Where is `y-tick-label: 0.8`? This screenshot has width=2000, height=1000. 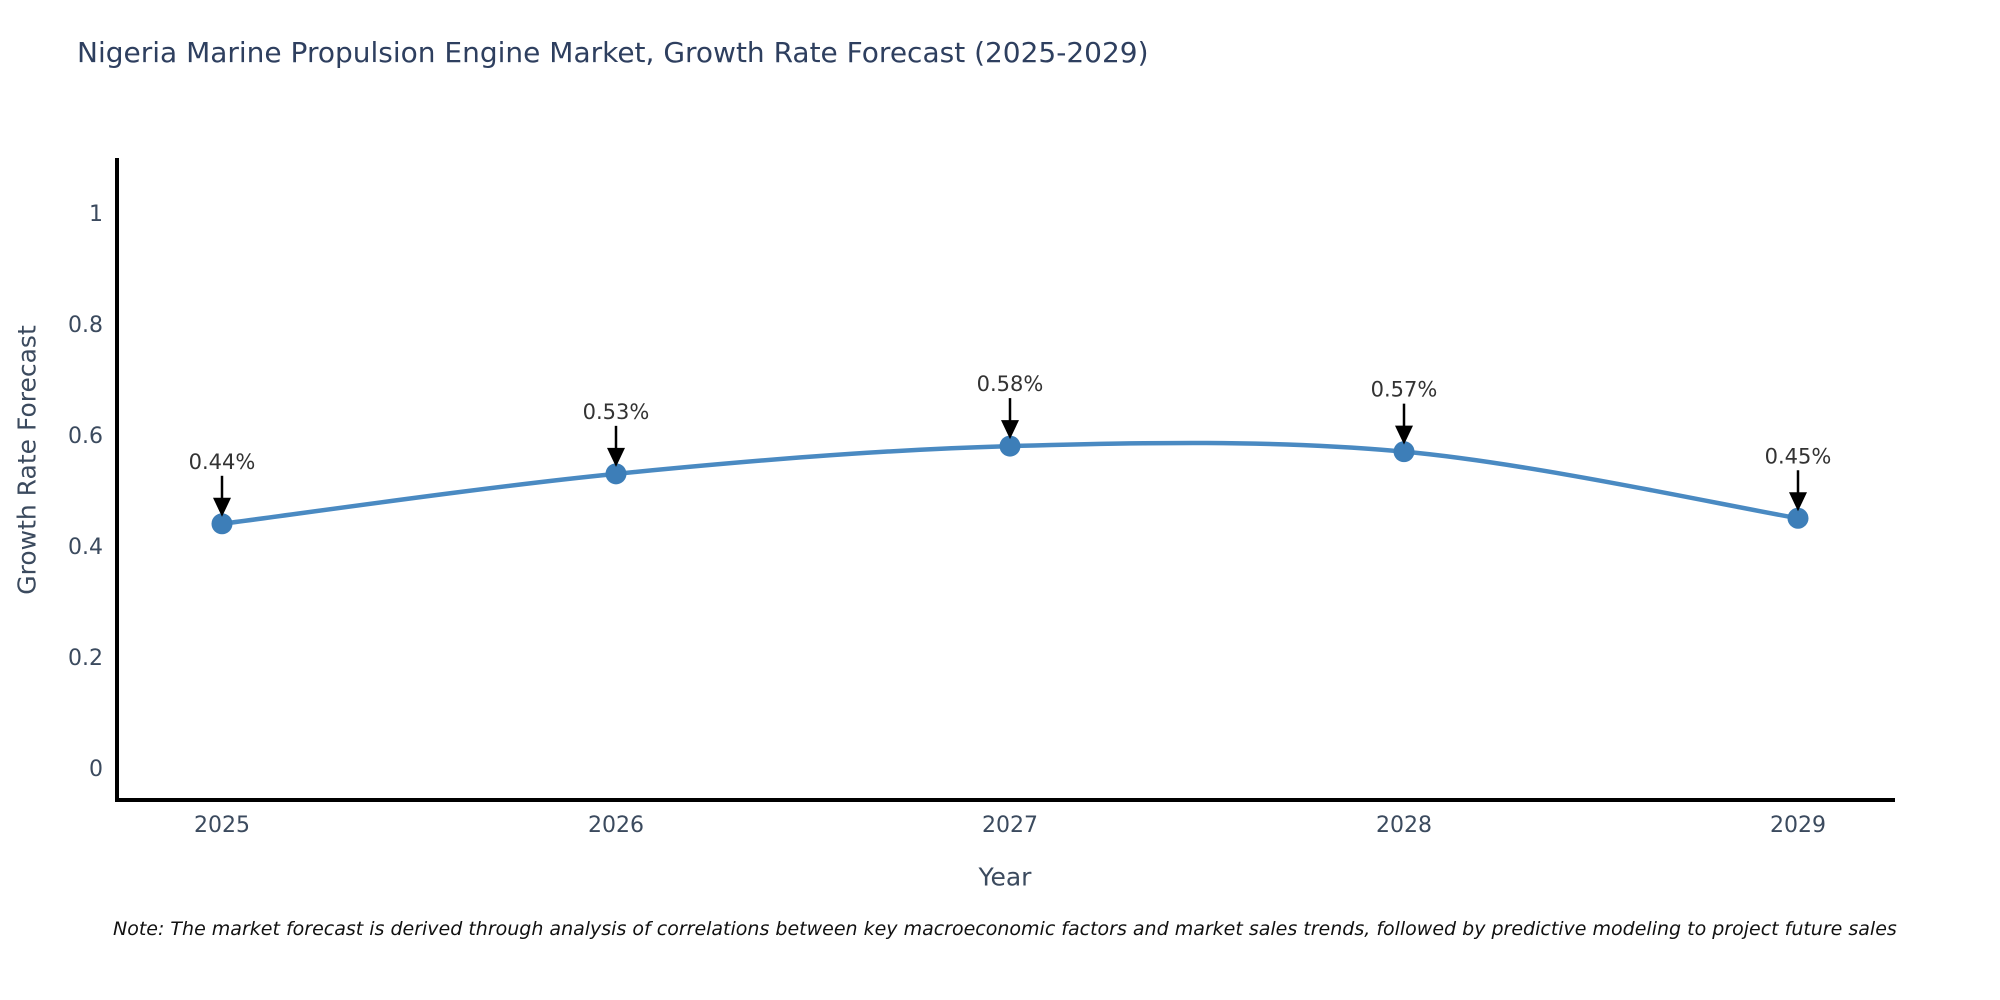 y-tick-label: 0.8 is located at coordinates (85, 325).